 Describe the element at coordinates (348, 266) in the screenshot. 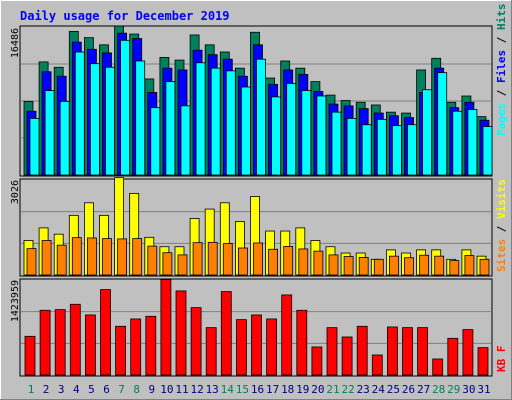

I see `bar-sites-day-22-body` at that location.